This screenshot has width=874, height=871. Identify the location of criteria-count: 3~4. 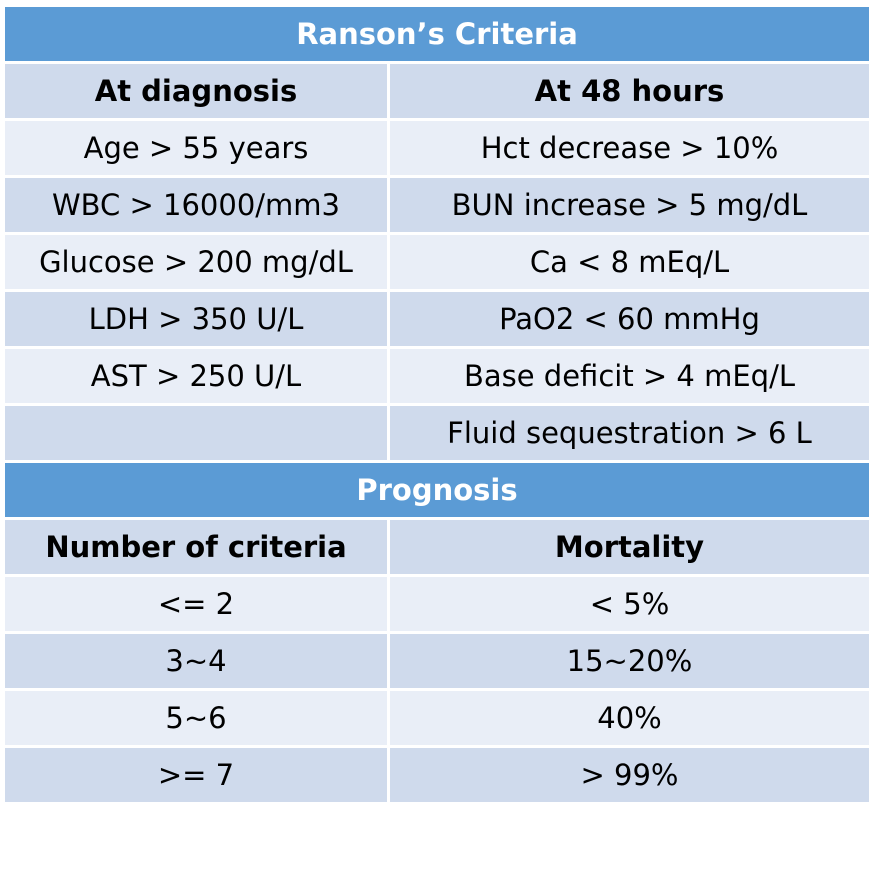
(196, 661).